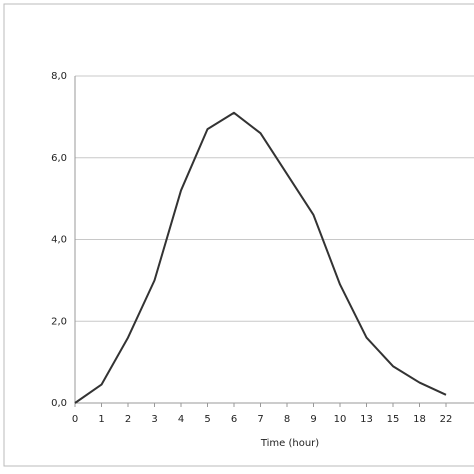  What do you see at coordinates (419, 419) in the screenshot?
I see `x-tick-label: 18` at bounding box center [419, 419].